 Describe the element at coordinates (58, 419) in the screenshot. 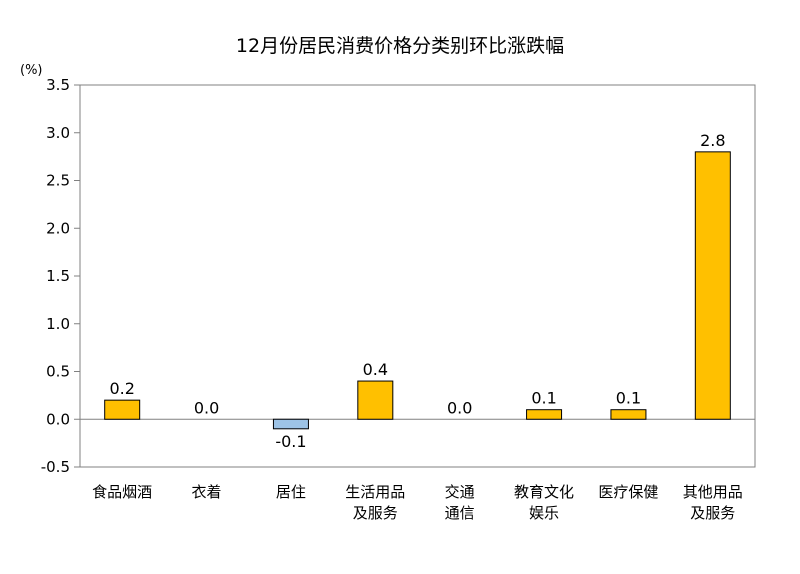

I see `y-tick-label: 0.0` at that location.